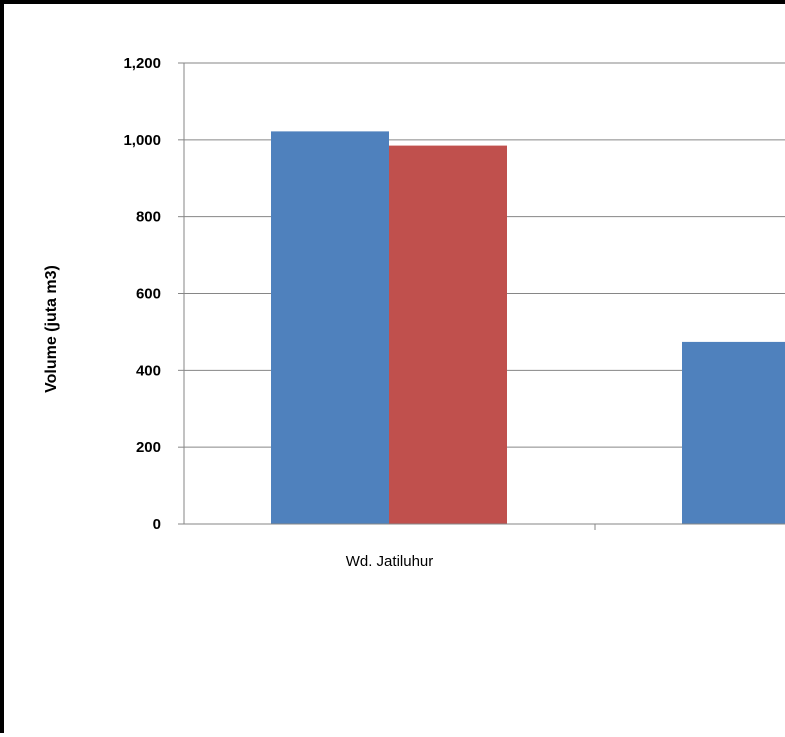 The image size is (785, 737). I want to click on y-tick-label: 1,200, so click(142, 63).